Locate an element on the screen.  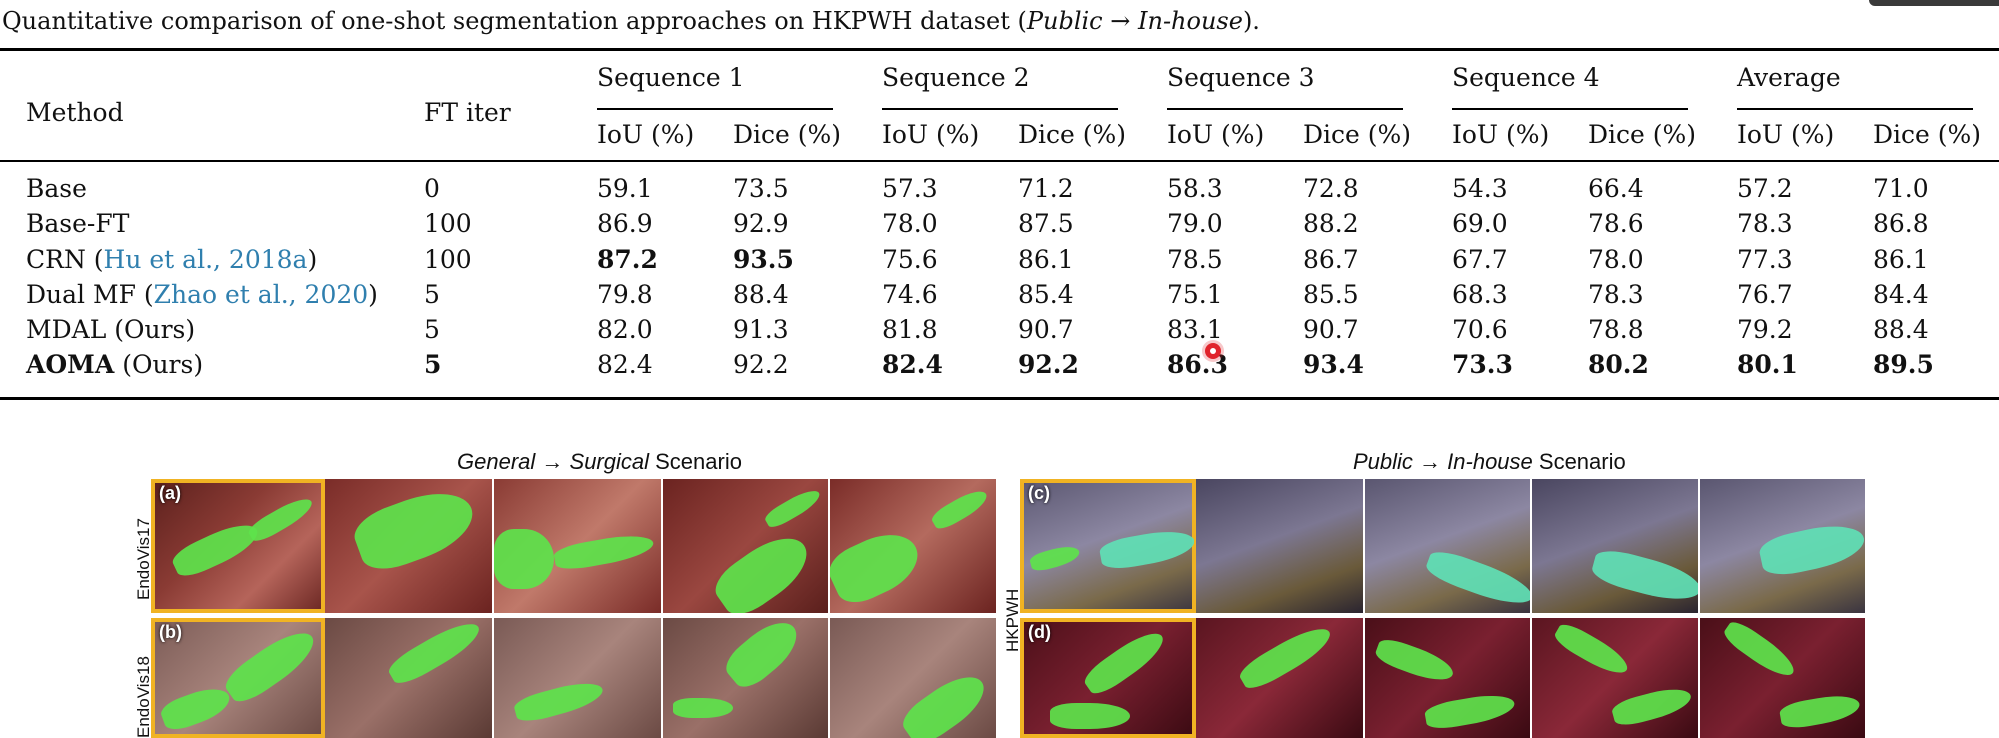
header-sequence-1: Sequence 1 is located at coordinates (671, 77).